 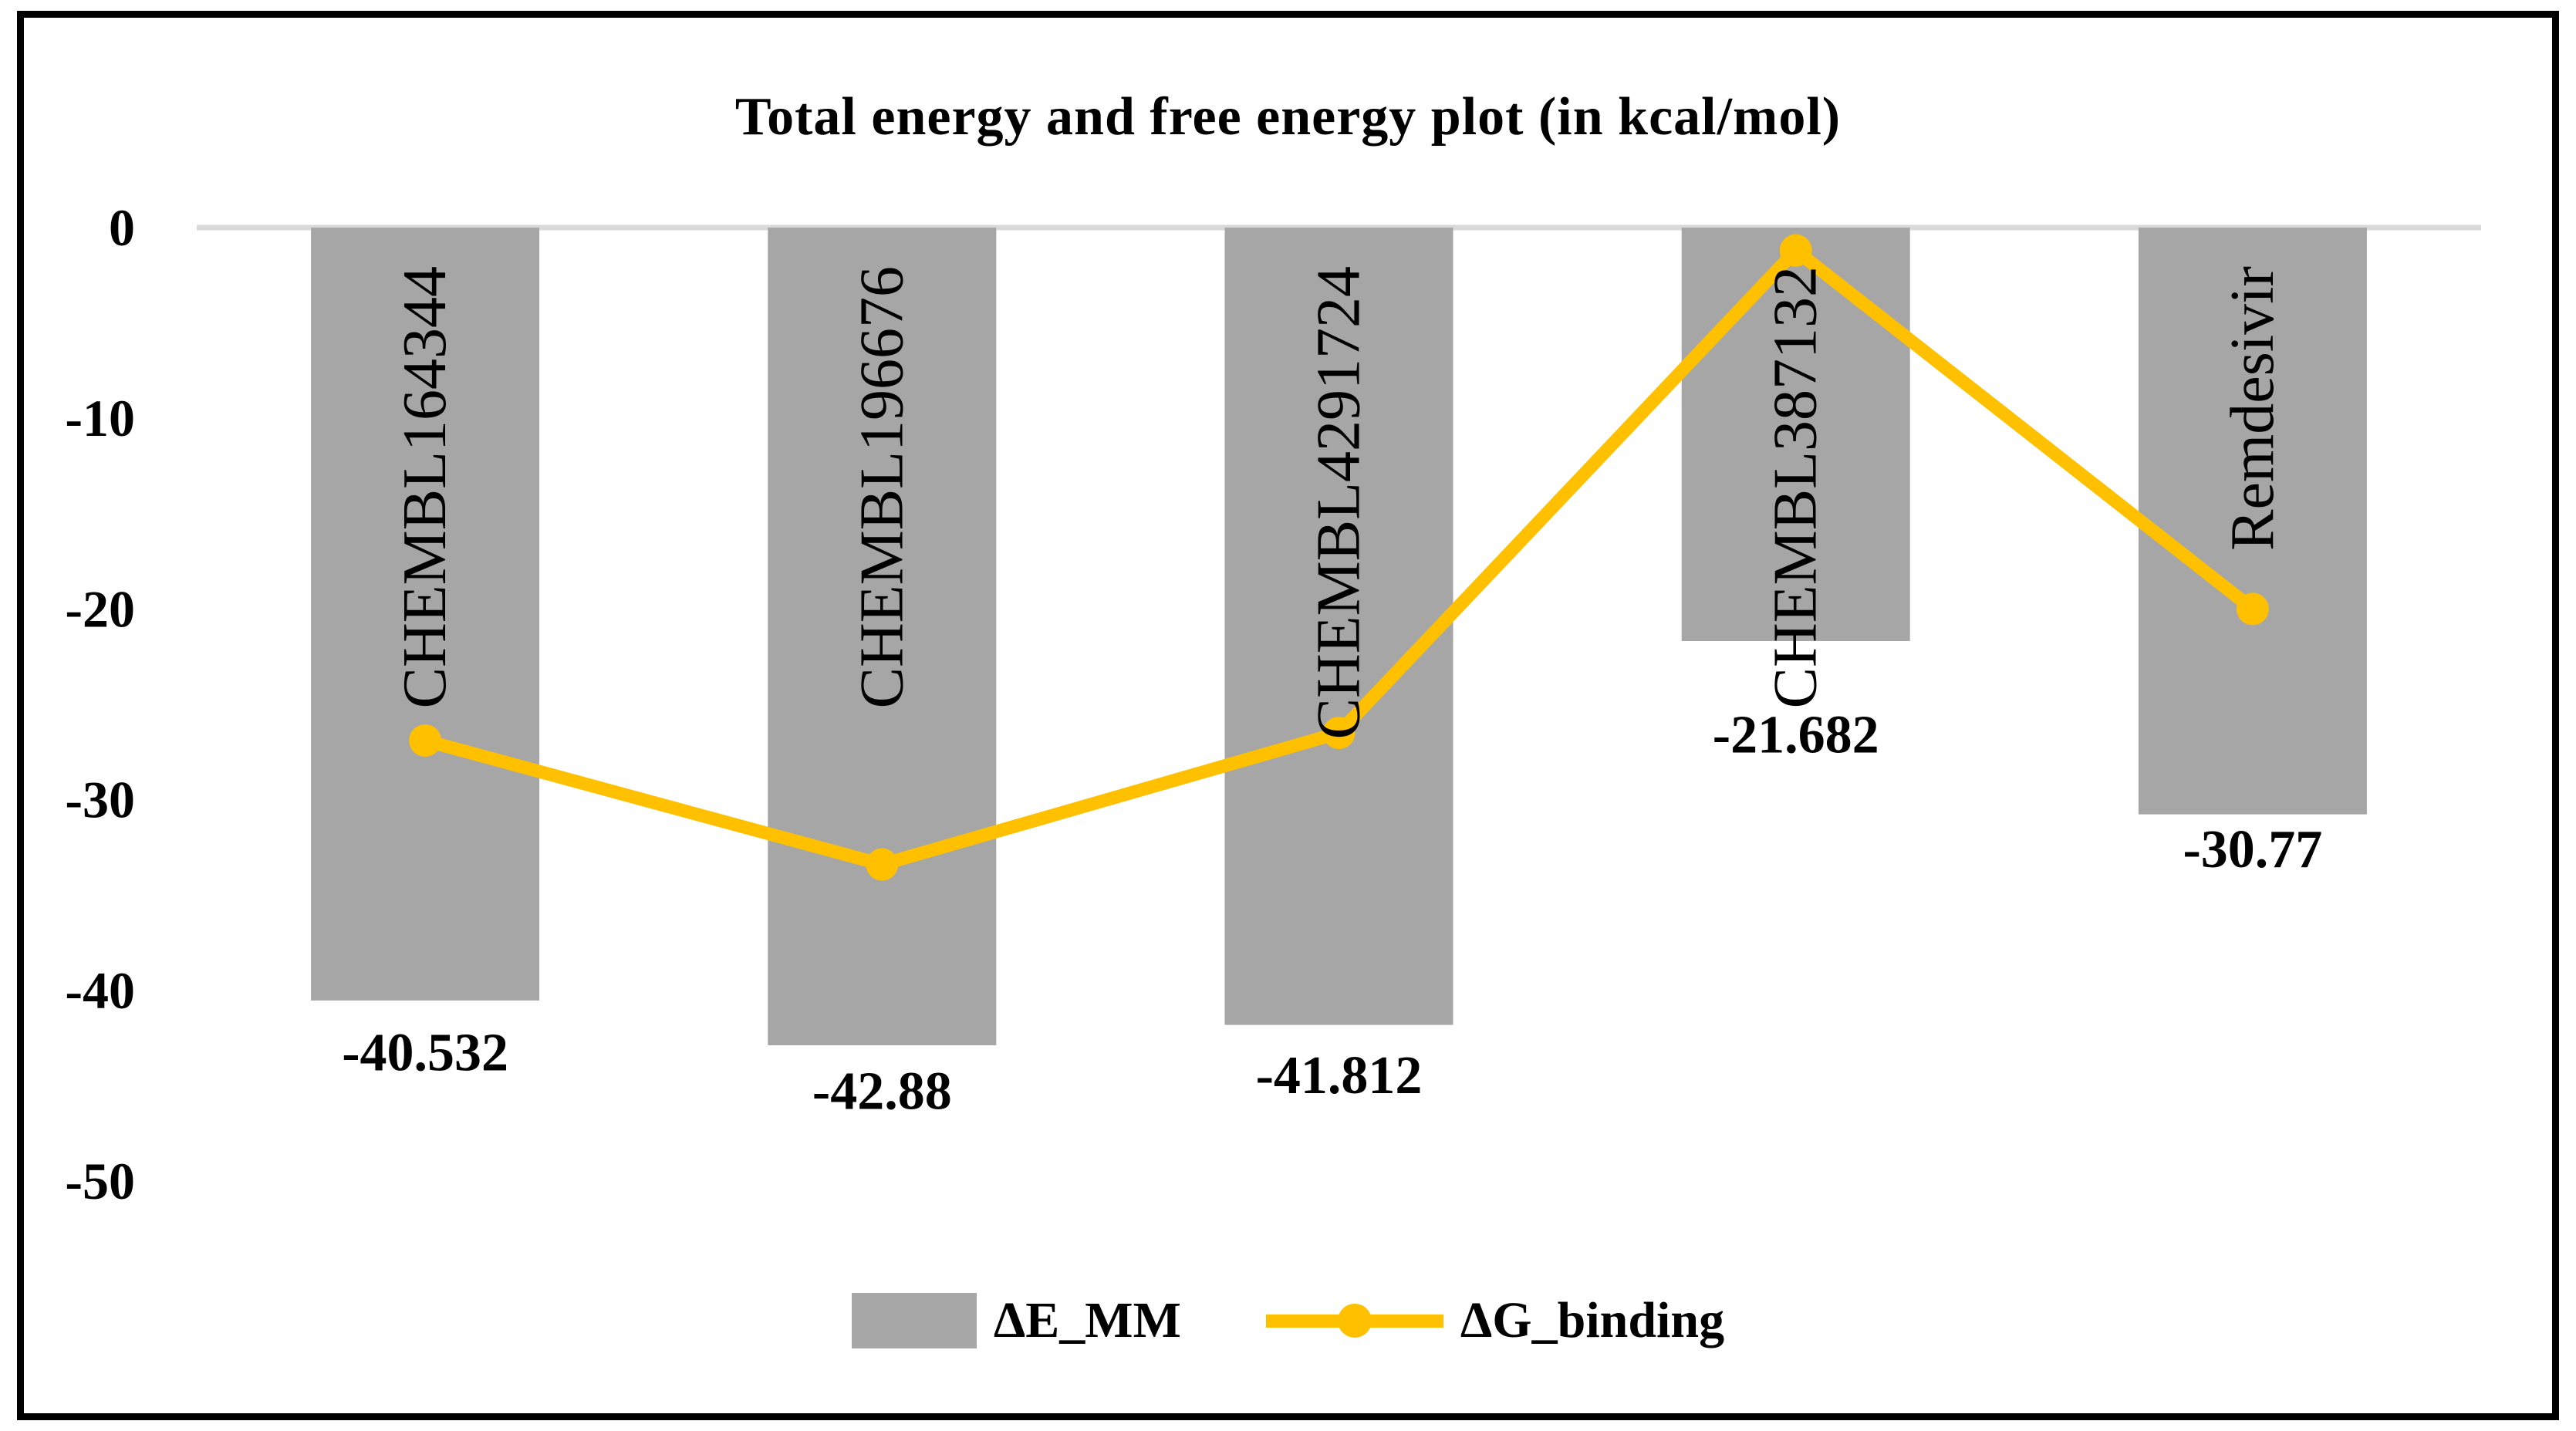 I want to click on legend-line-swatch, so click(x=1354, y=1321).